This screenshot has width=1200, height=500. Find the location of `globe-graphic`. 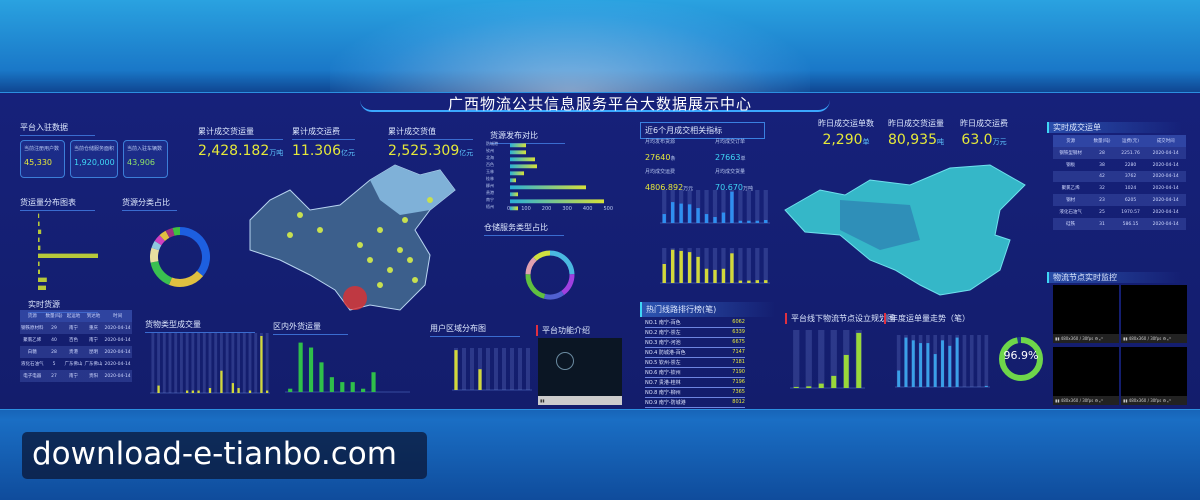

globe-graphic is located at coordinates (570, 47).